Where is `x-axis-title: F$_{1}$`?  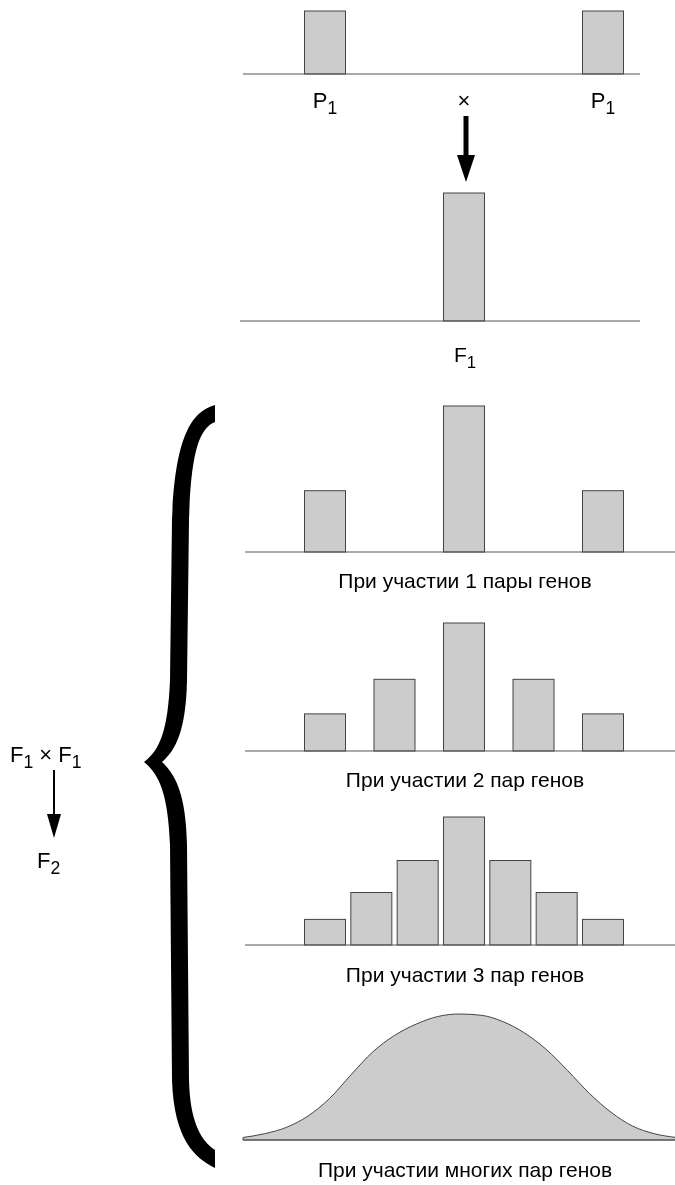
x-axis-title: F$_{1}$ is located at coordinates (465, 357).